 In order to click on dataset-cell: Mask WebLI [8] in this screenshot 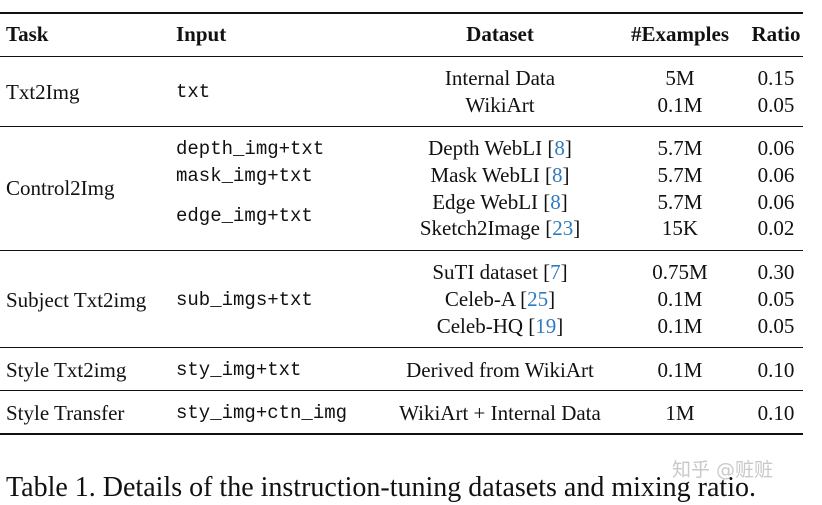, I will do `click(500, 175)`.